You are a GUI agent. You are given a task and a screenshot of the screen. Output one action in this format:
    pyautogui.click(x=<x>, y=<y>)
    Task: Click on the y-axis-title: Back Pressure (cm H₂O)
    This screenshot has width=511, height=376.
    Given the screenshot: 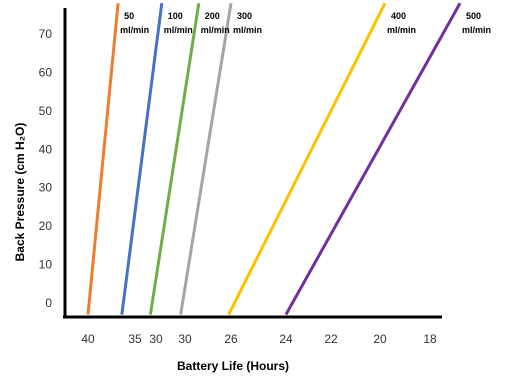 What is the action you would take?
    pyautogui.click(x=20, y=192)
    